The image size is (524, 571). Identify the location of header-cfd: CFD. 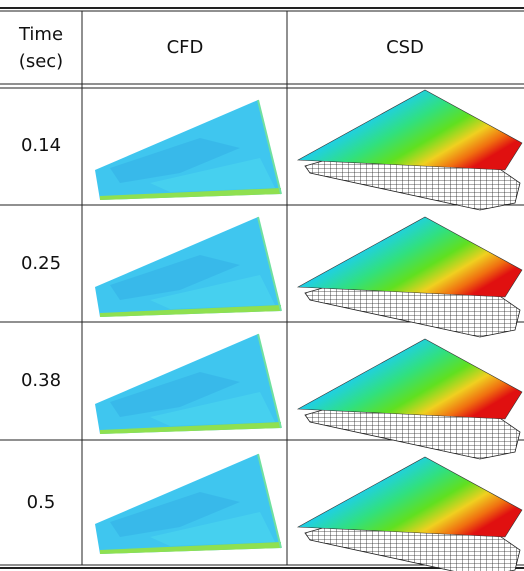
(185, 47).